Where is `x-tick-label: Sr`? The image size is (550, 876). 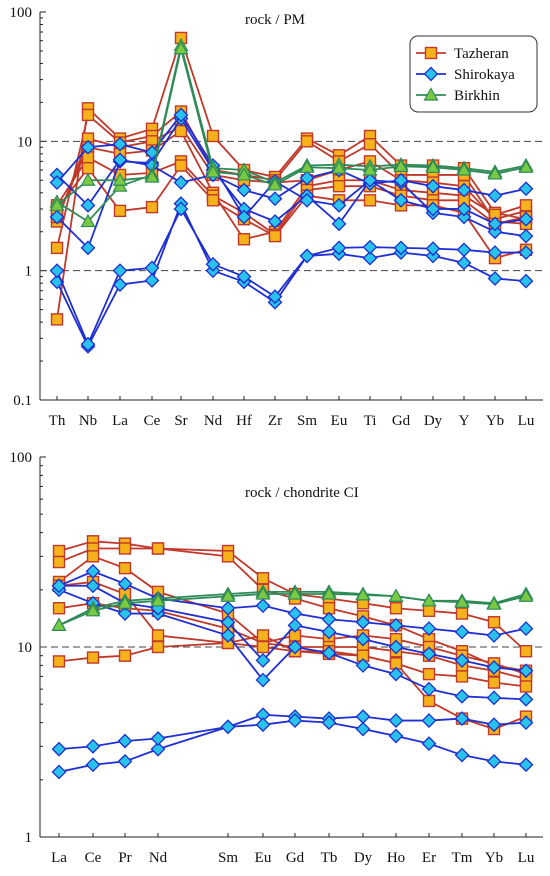
x-tick-label: Sr is located at coordinates (180, 421).